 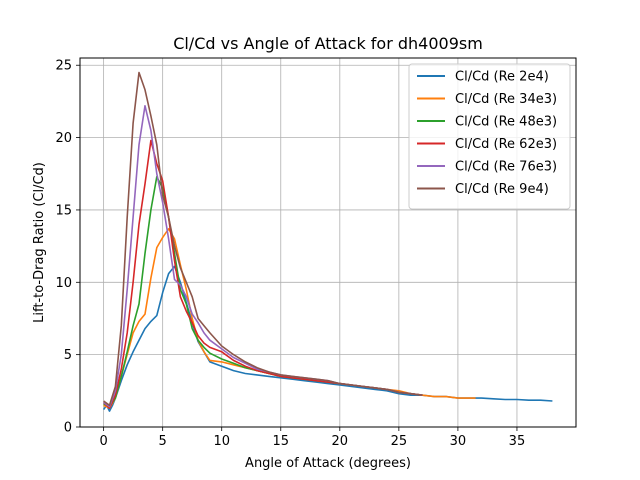 I want to click on x-tick-label: 20, so click(x=340, y=441).